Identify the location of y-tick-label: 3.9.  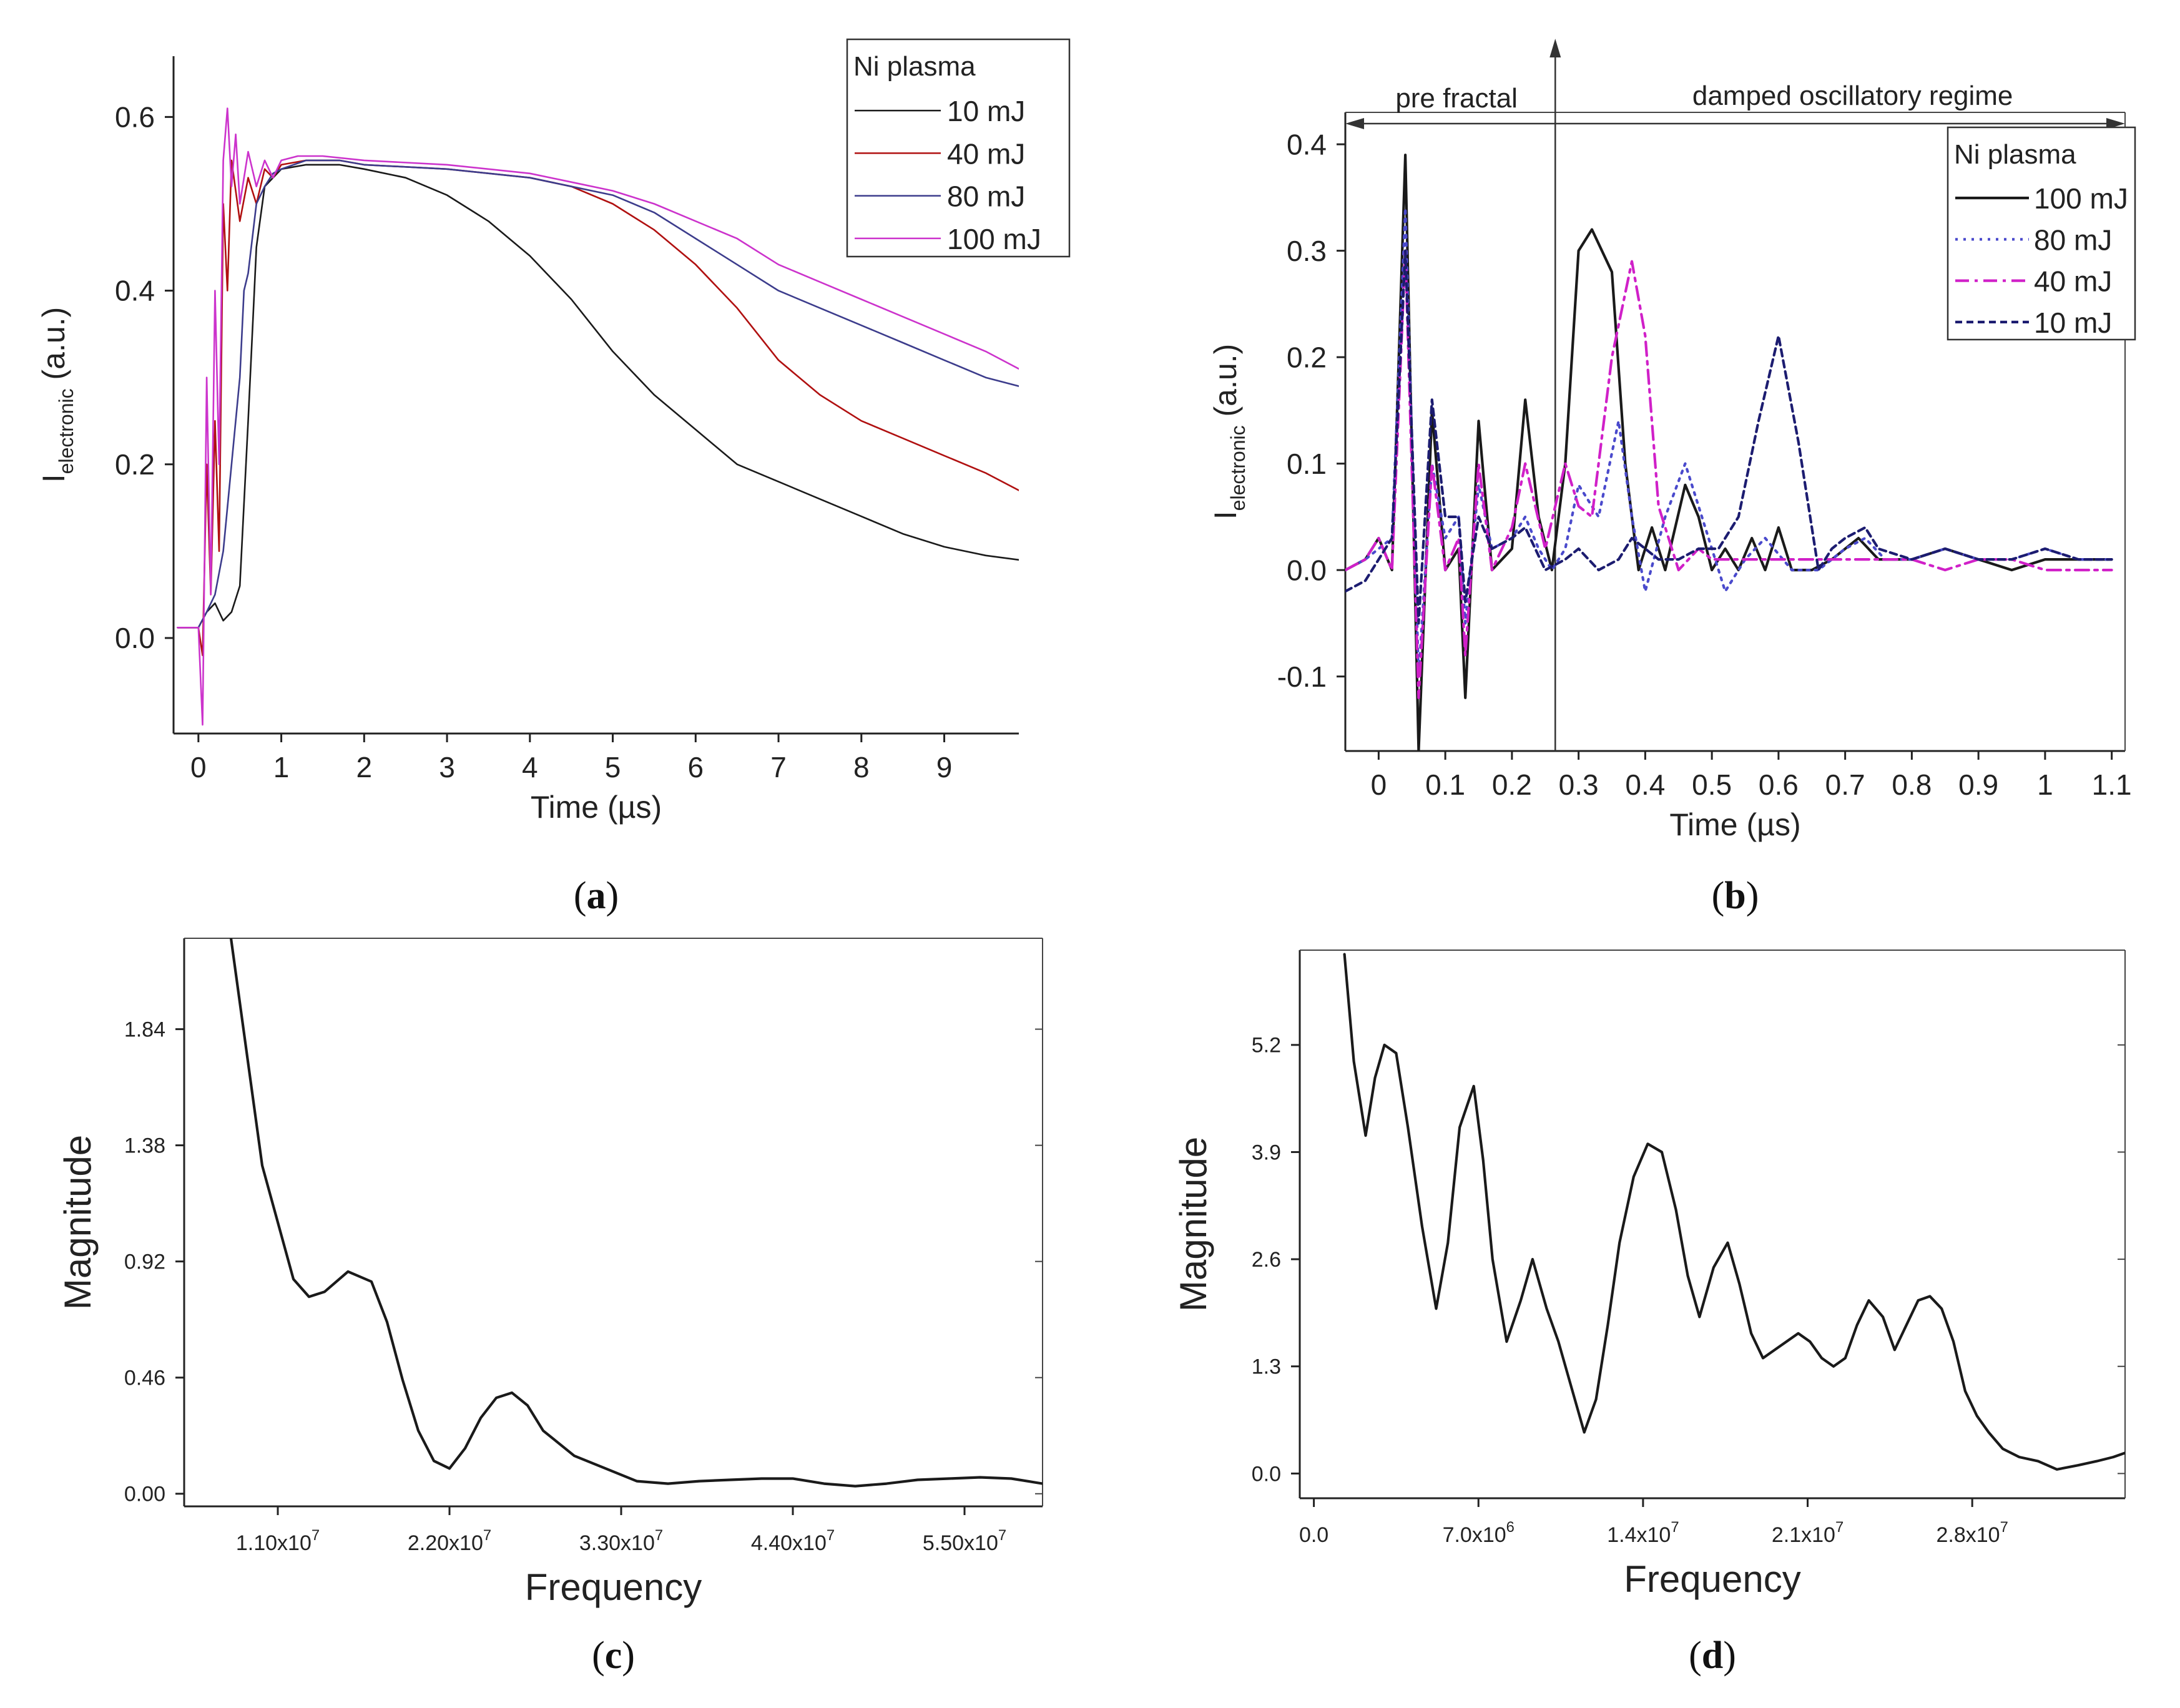
(1266, 1152).